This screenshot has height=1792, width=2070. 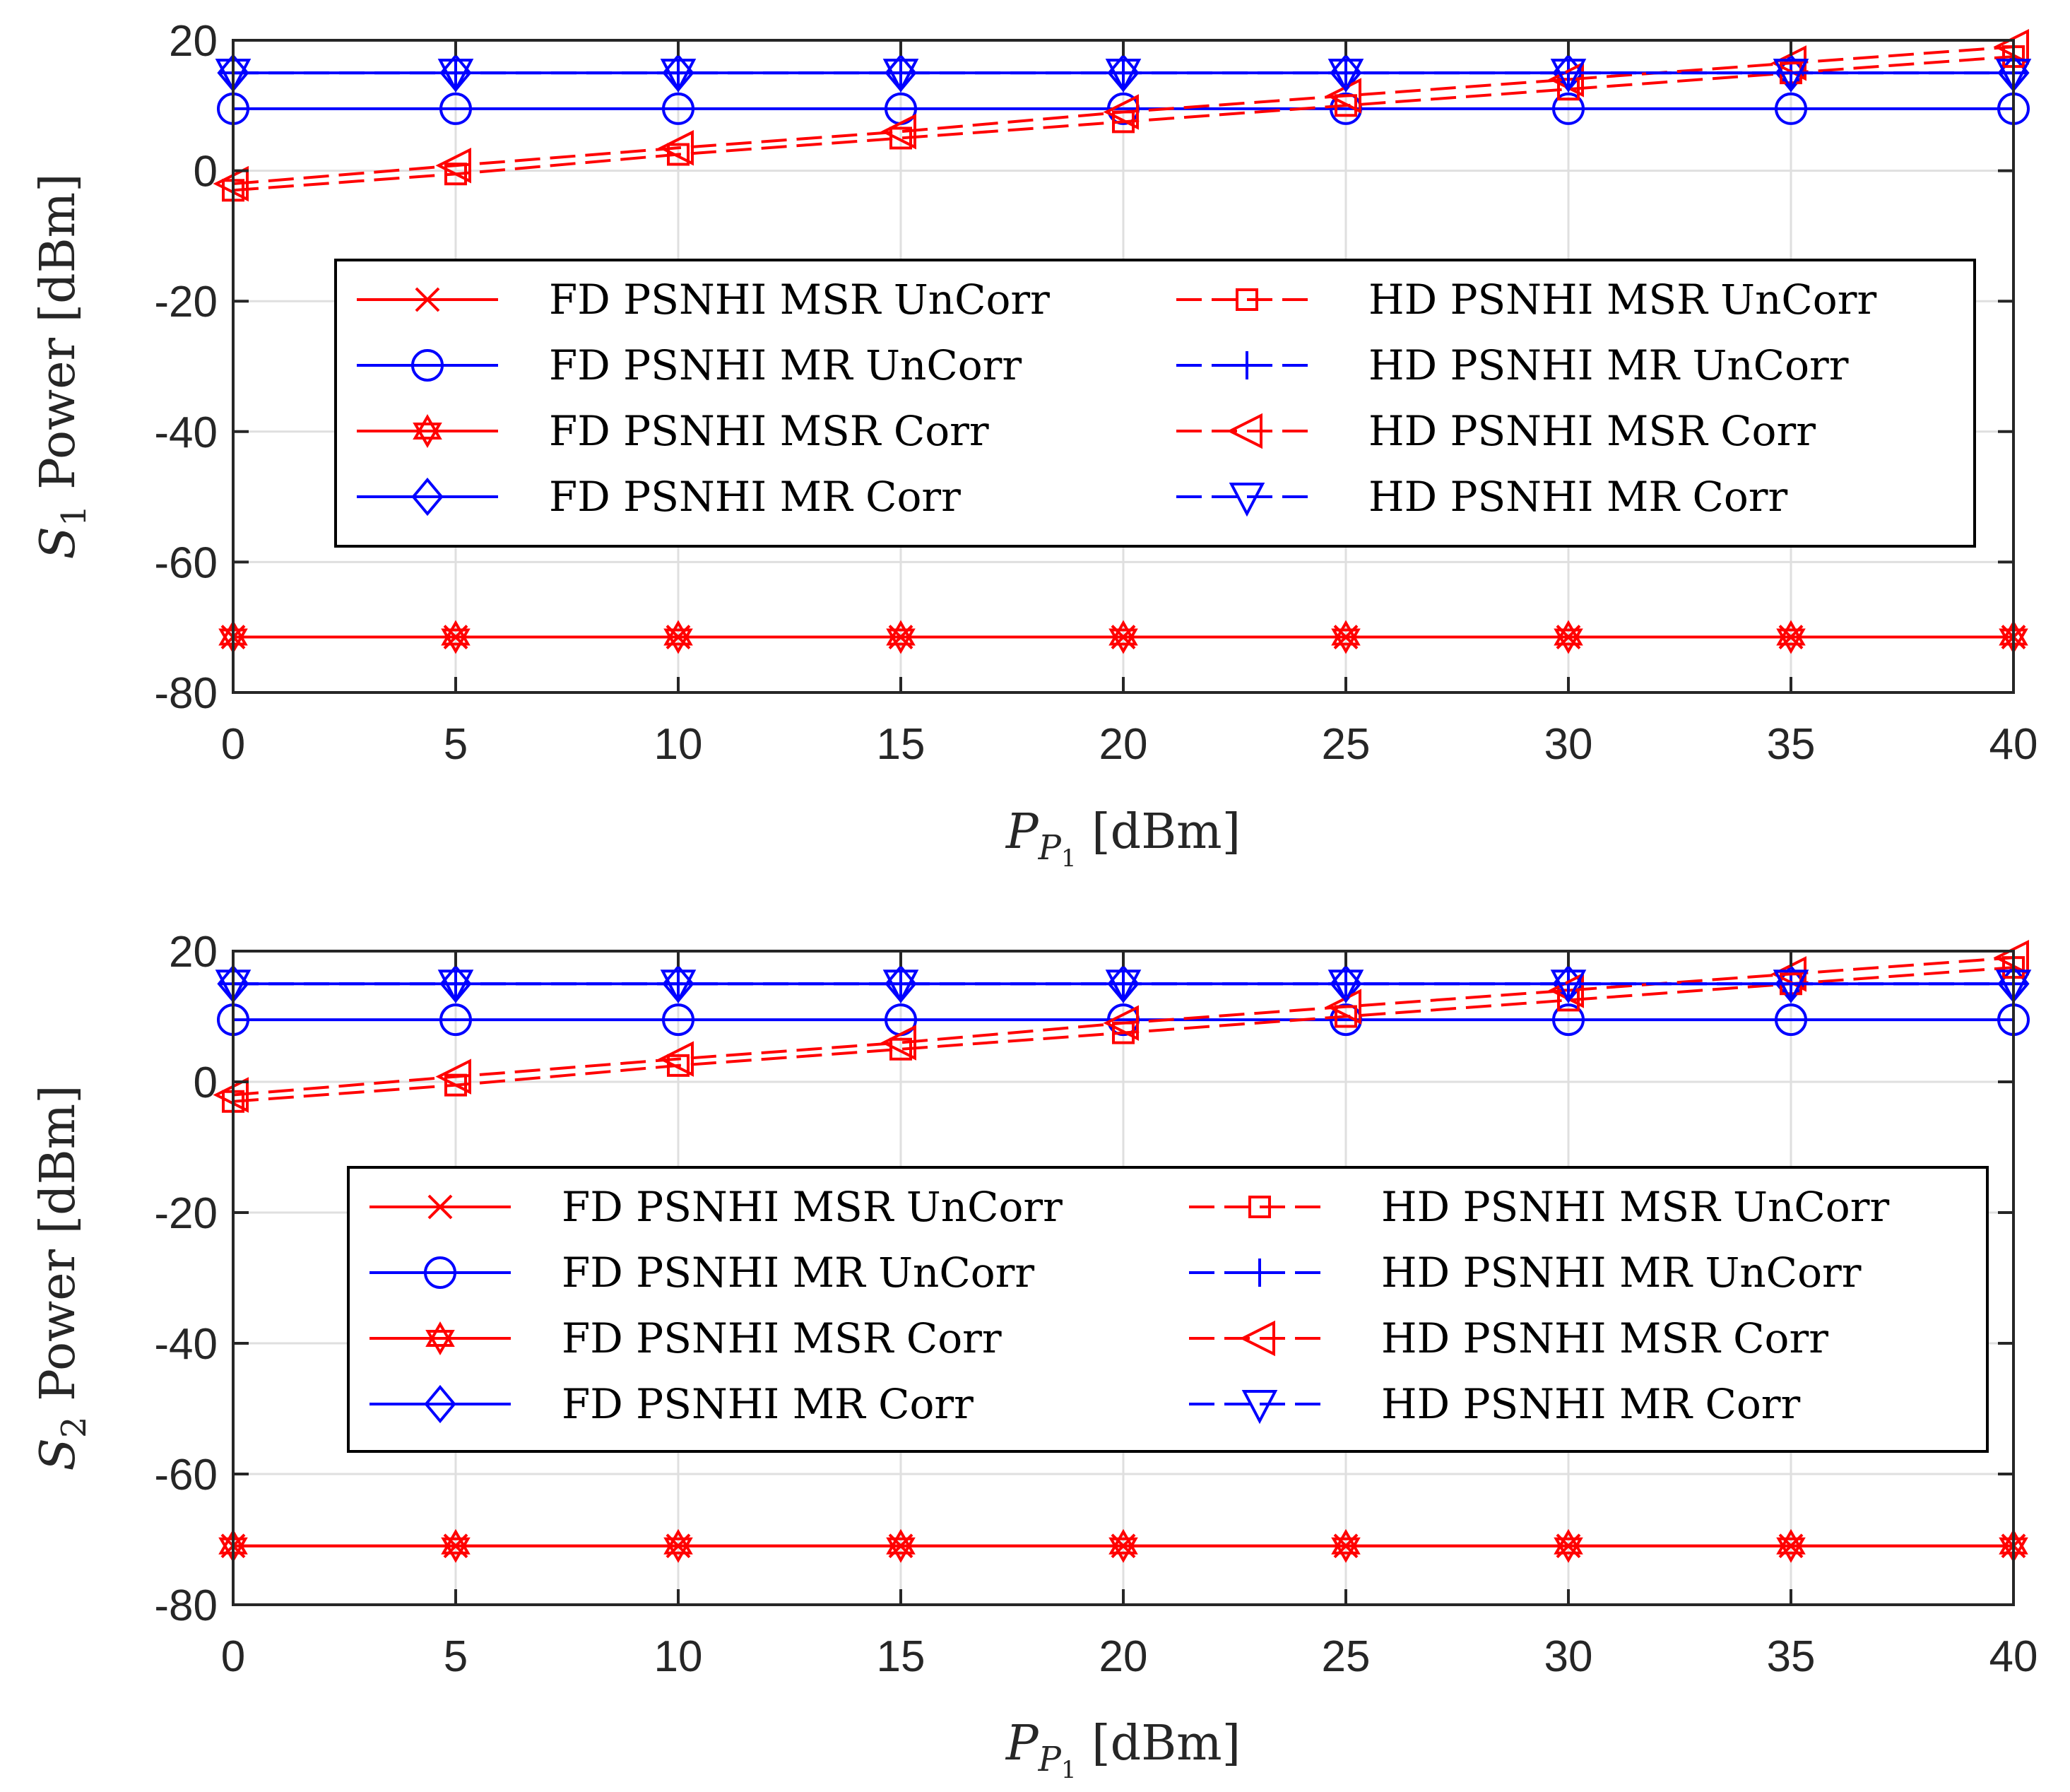 What do you see at coordinates (678, 744) in the screenshot?
I see `x-tick-label: 10` at bounding box center [678, 744].